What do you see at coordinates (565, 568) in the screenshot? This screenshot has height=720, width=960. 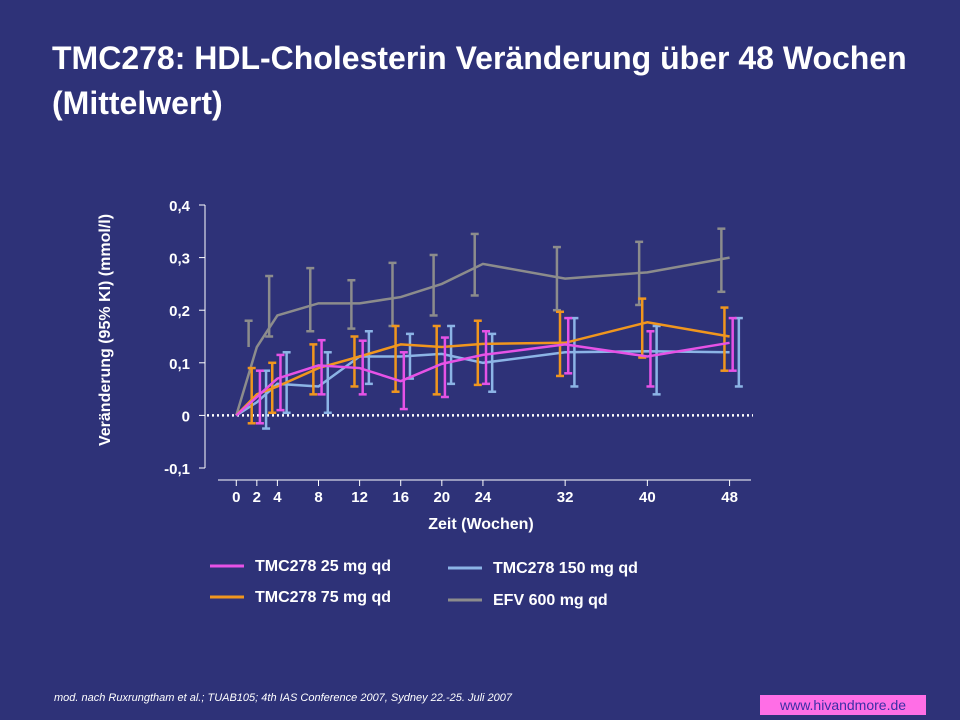 I see `legend-label: TMC278 150 mg qd` at bounding box center [565, 568].